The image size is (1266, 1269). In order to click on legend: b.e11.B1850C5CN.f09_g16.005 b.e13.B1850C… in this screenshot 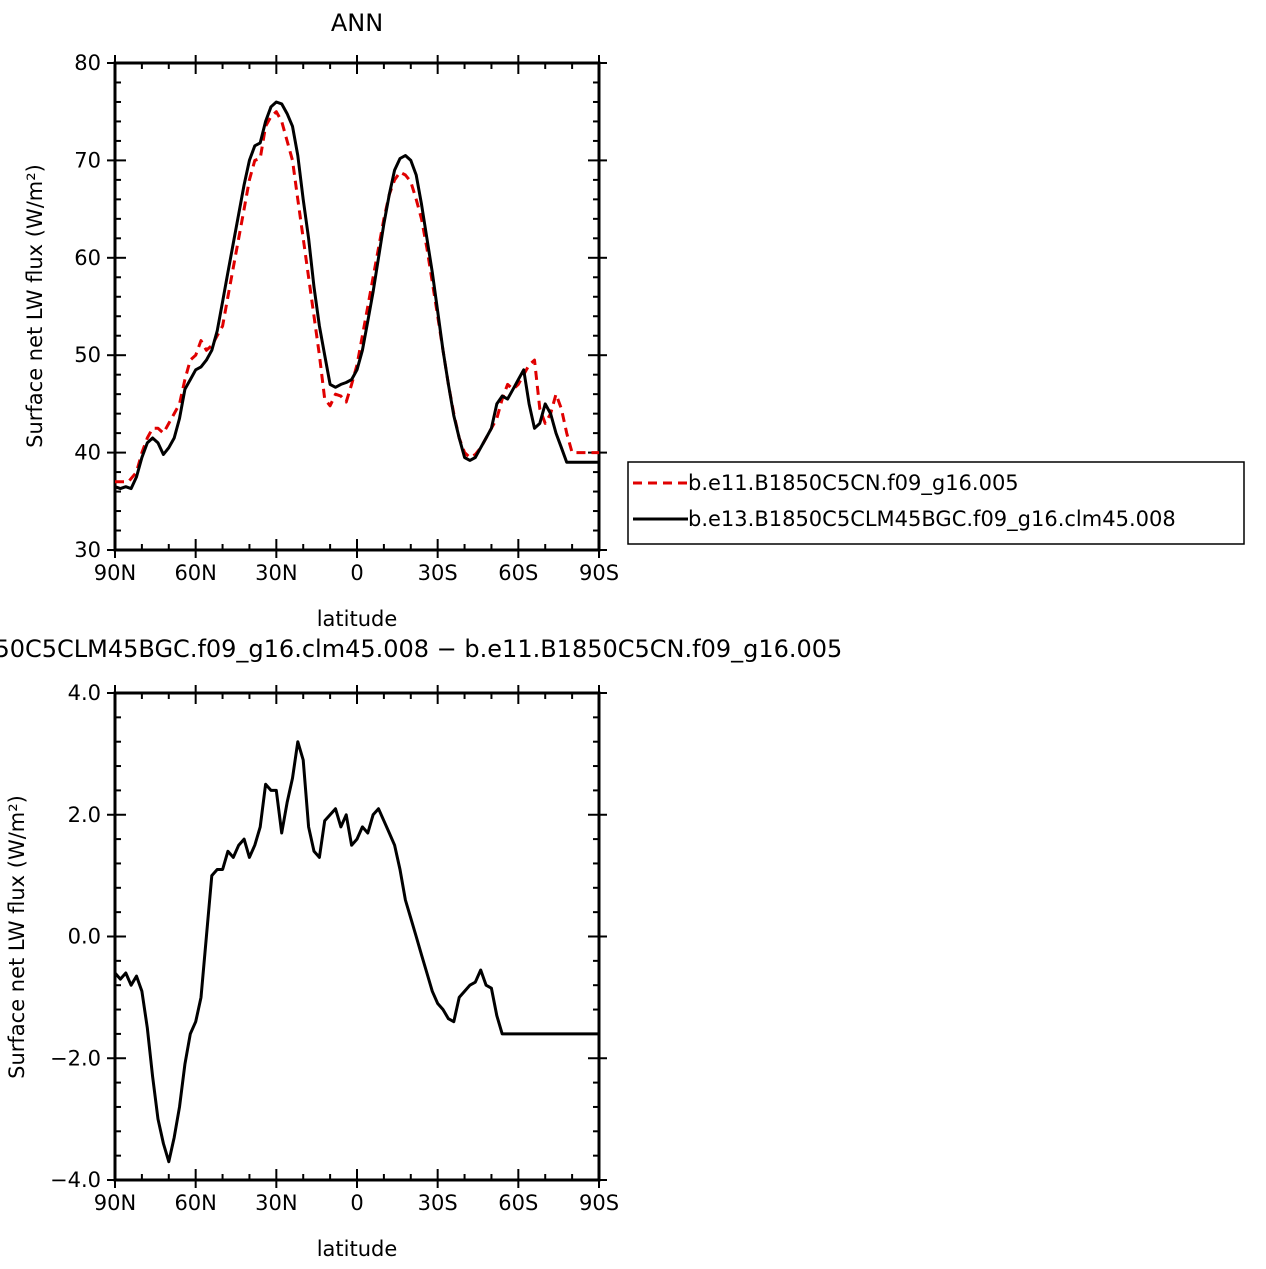, I will do `click(936, 503)`.